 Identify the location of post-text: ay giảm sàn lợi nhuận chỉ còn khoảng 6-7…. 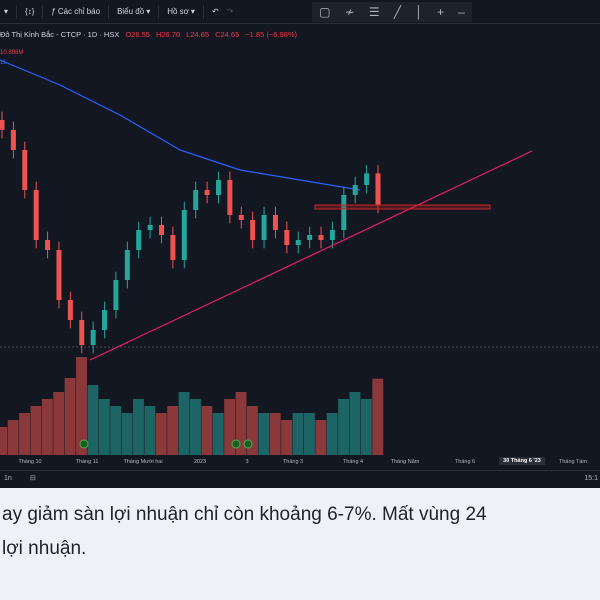
(244, 531).